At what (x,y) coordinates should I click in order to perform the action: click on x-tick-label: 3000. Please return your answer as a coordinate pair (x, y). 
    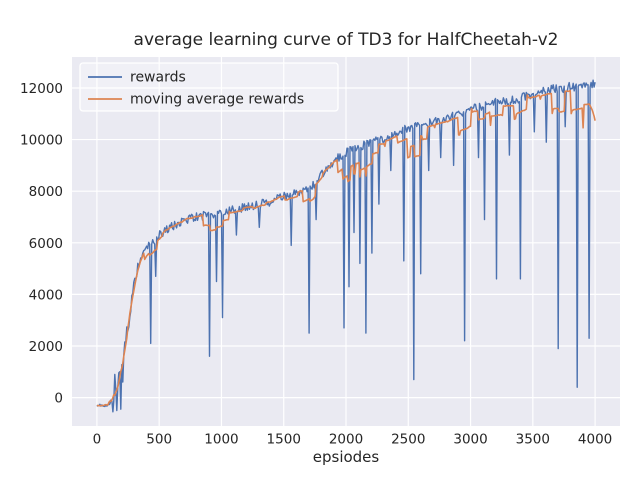
    Looking at the image, I should click on (470, 440).